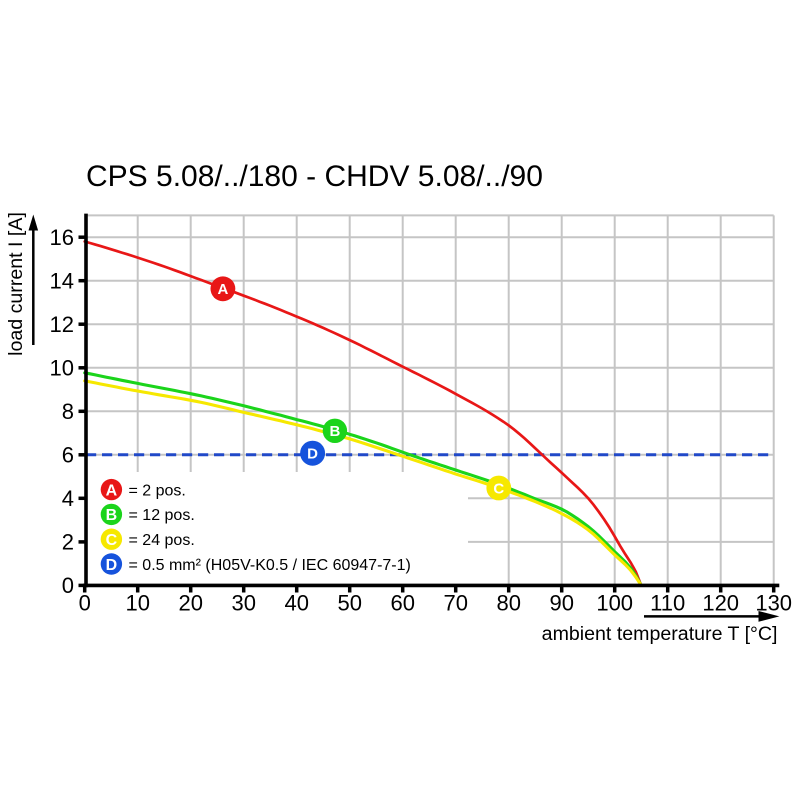  I want to click on svg-text: 50, so click(349, 603).